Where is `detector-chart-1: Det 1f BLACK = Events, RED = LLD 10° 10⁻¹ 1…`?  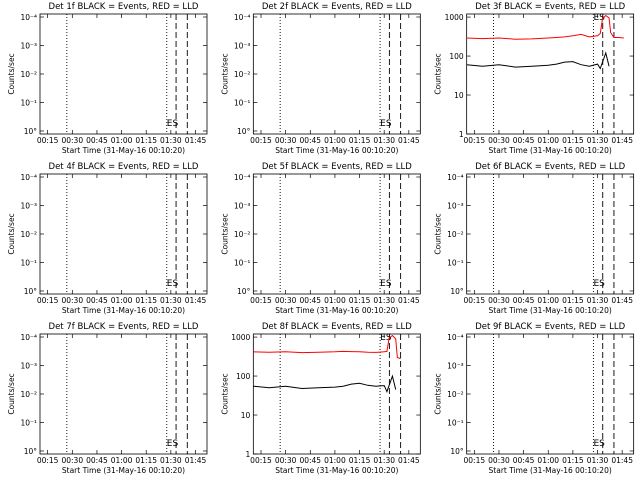 detector-chart-1: Det 1f BLACK = Events, RED = LLD 10° 10⁻¹ 1… is located at coordinates (107, 78).